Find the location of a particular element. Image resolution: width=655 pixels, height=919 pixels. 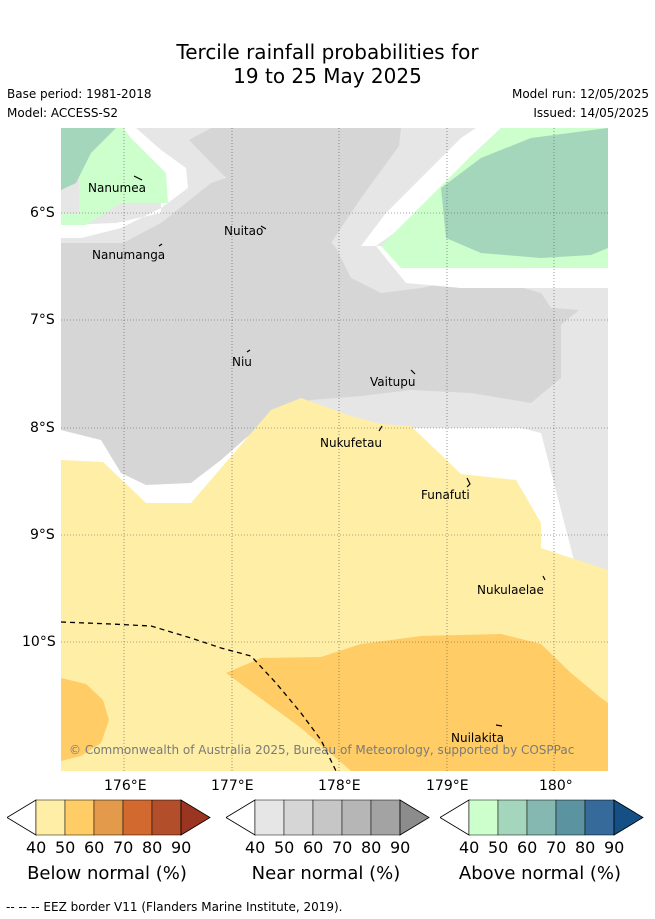

place-label-nukufetau: Nukufetau is located at coordinates (351, 443).